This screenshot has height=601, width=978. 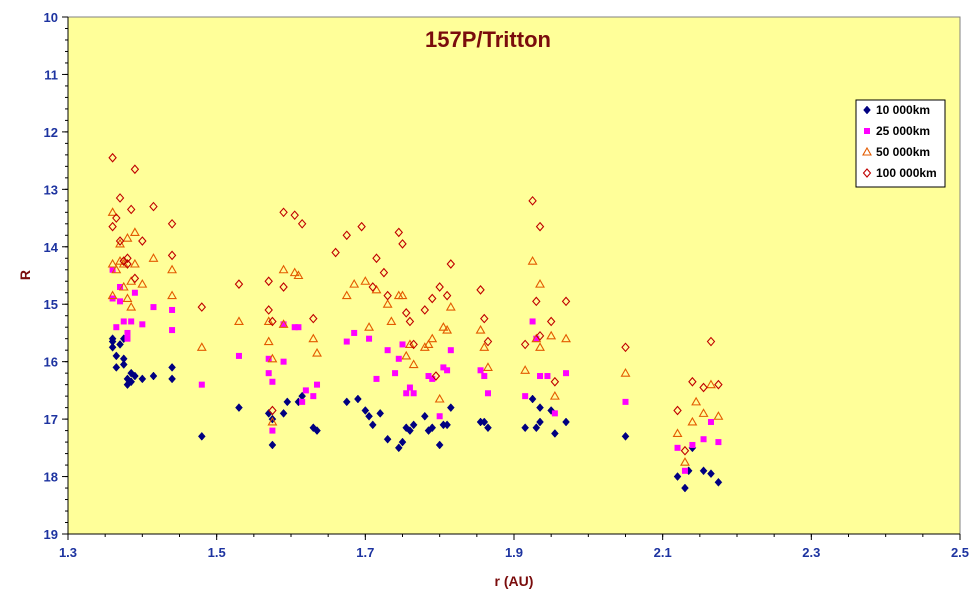 I want to click on legend: 10 000km 25 000km 50 000km 100 000km, so click(x=900, y=143).